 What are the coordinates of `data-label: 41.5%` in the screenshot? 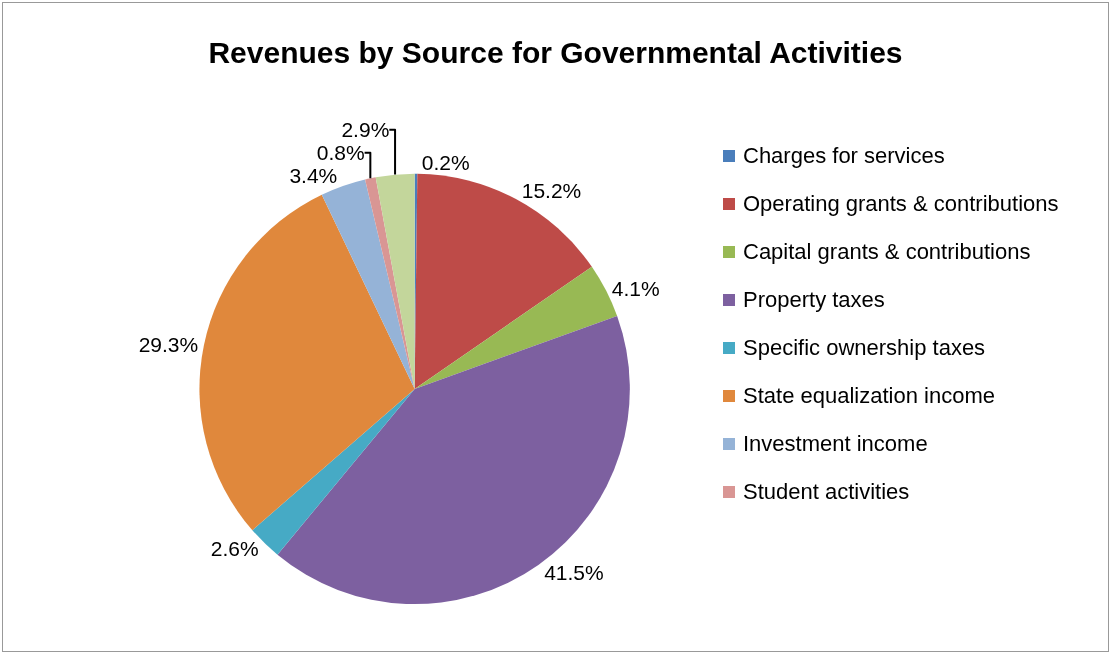 It's located at (574, 573).